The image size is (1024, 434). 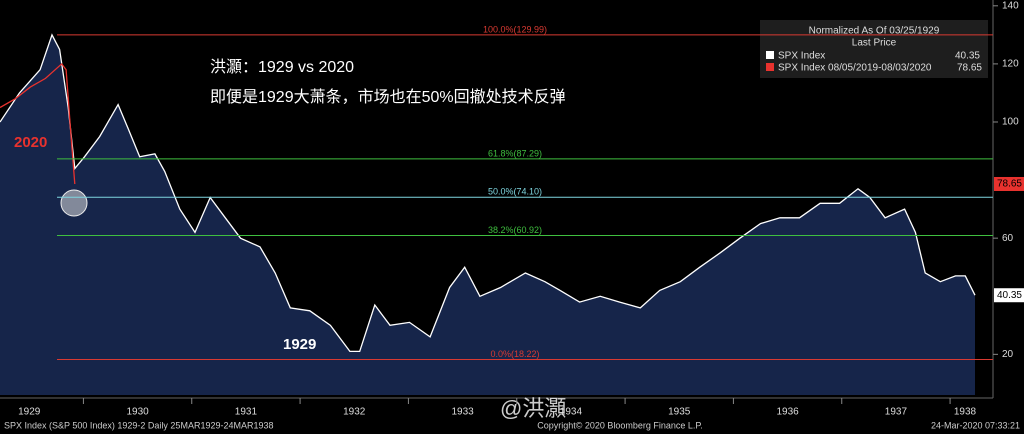 I want to click on legend-box, so click(x=874, y=49).